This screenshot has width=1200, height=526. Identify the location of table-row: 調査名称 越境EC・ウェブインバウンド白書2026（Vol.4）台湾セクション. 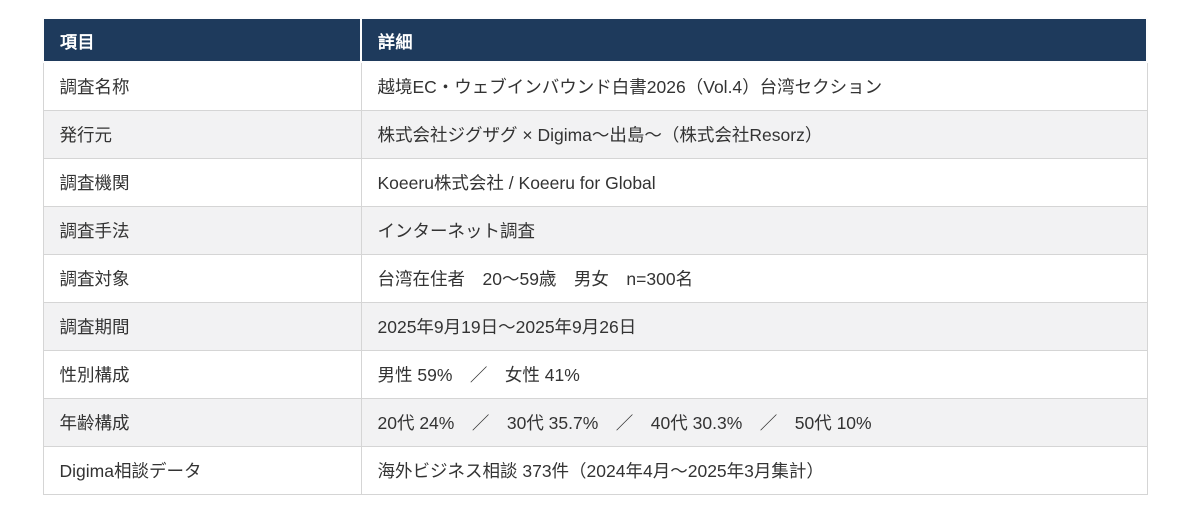
(595, 86).